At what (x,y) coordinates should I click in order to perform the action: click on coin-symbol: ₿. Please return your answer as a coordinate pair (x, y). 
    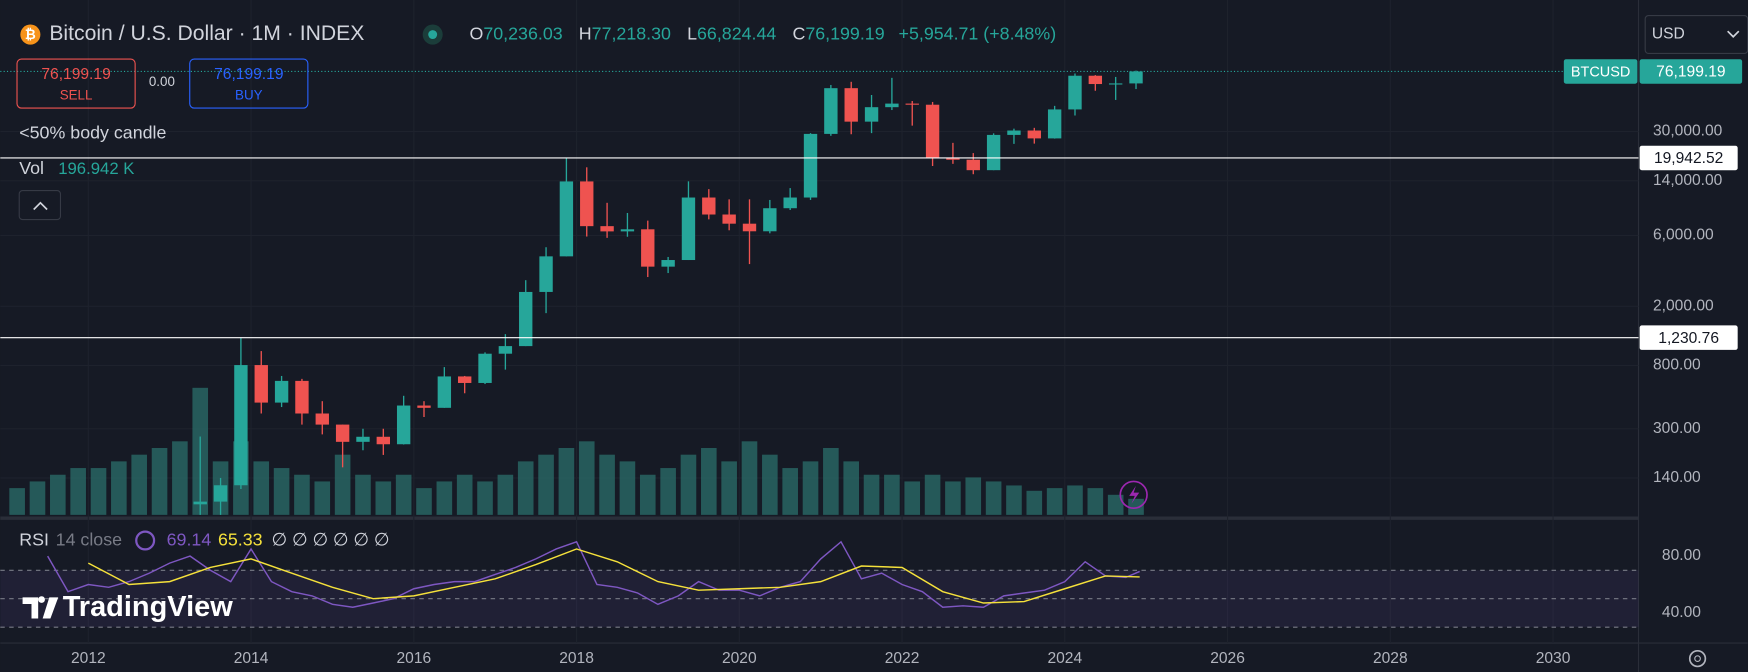
    Looking at the image, I should click on (30, 34).